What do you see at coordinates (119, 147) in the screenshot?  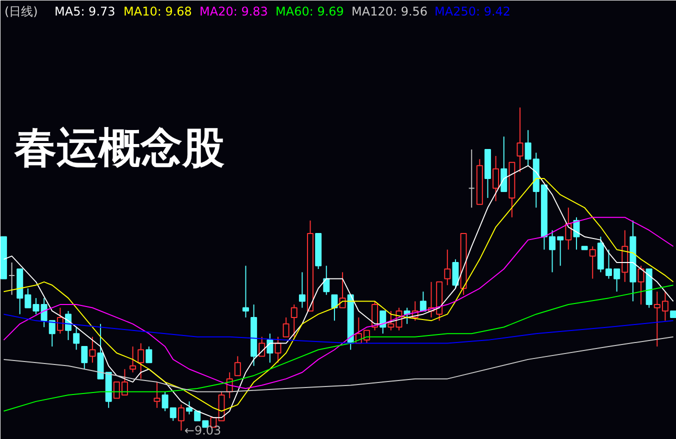 I see `chart-title: 春运概念股` at bounding box center [119, 147].